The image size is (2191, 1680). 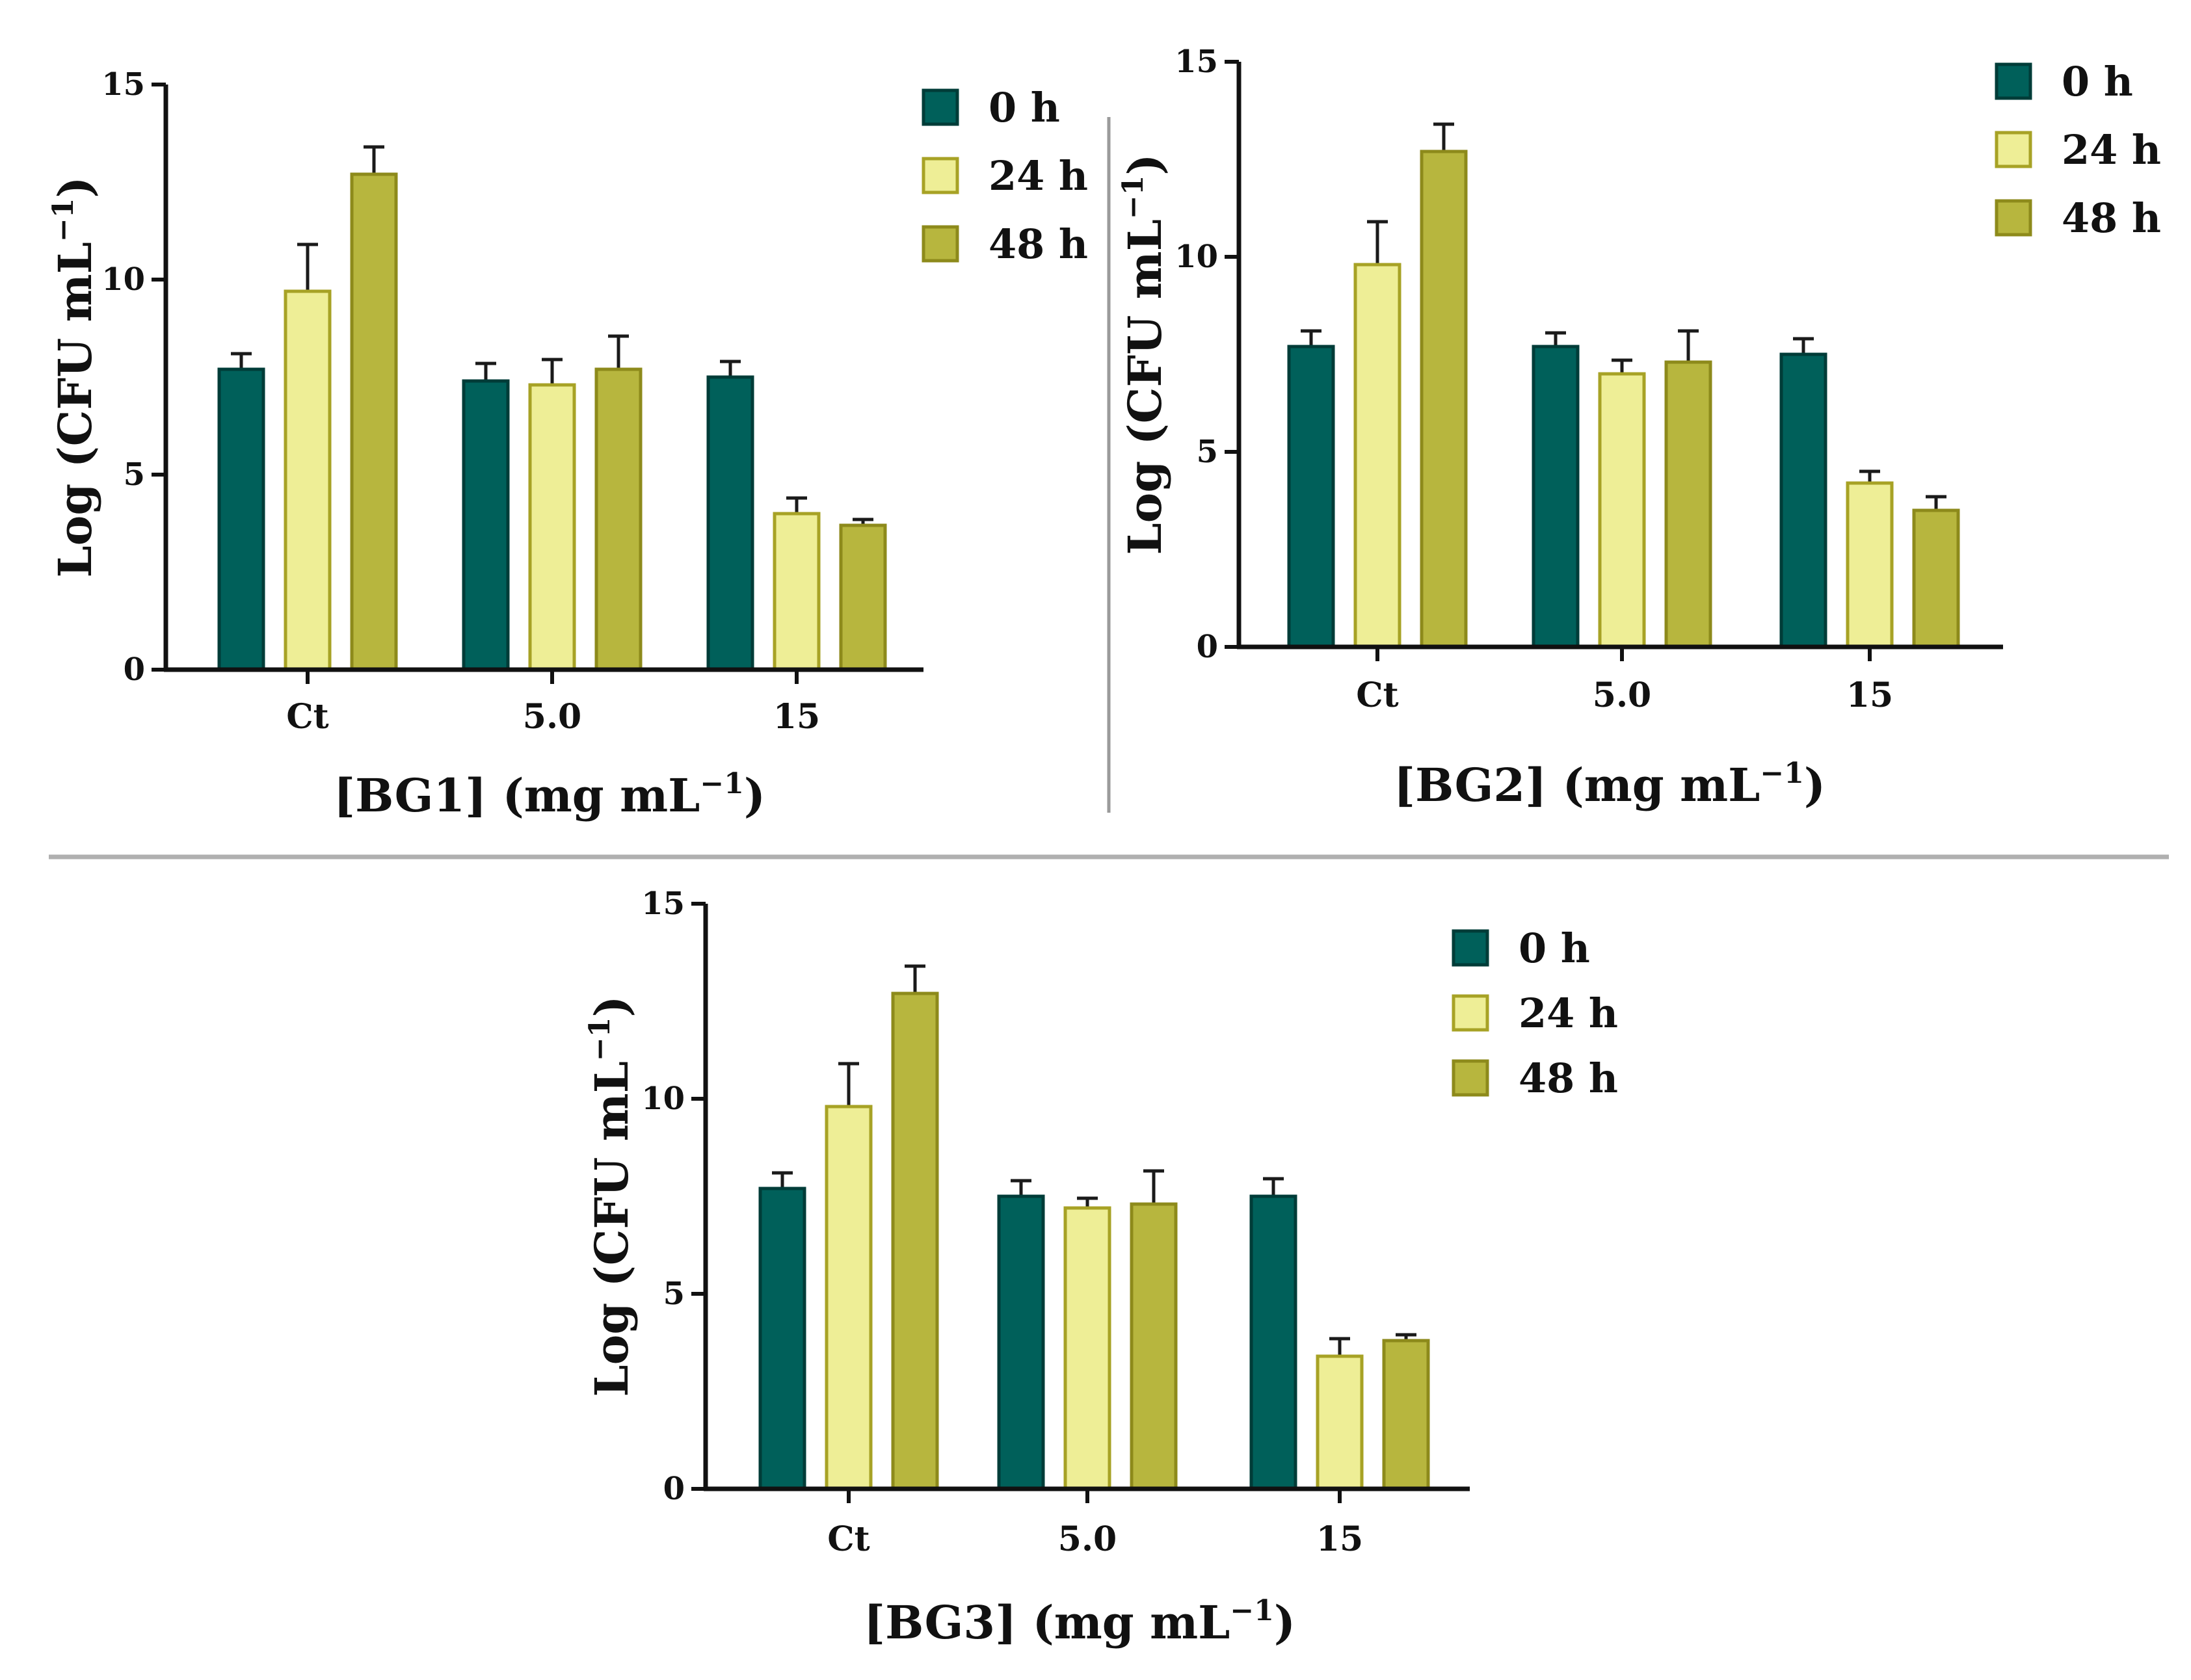 What do you see at coordinates (1079, 1621) in the screenshot?
I see `x-axis-title: [BG3] (mg mL−1)` at bounding box center [1079, 1621].